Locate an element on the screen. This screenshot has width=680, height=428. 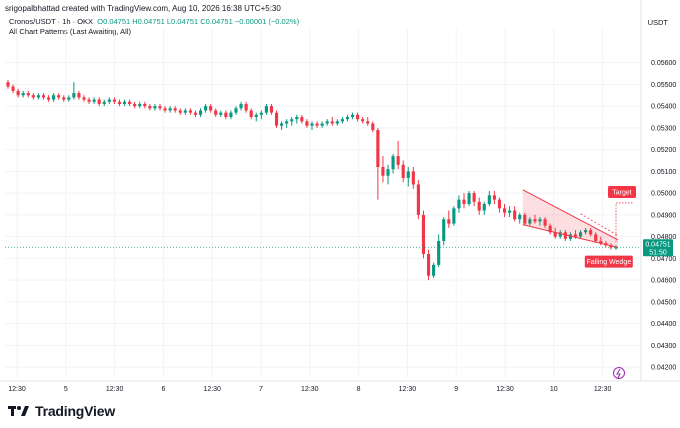
x-tick-label: 7 is located at coordinates (261, 389).